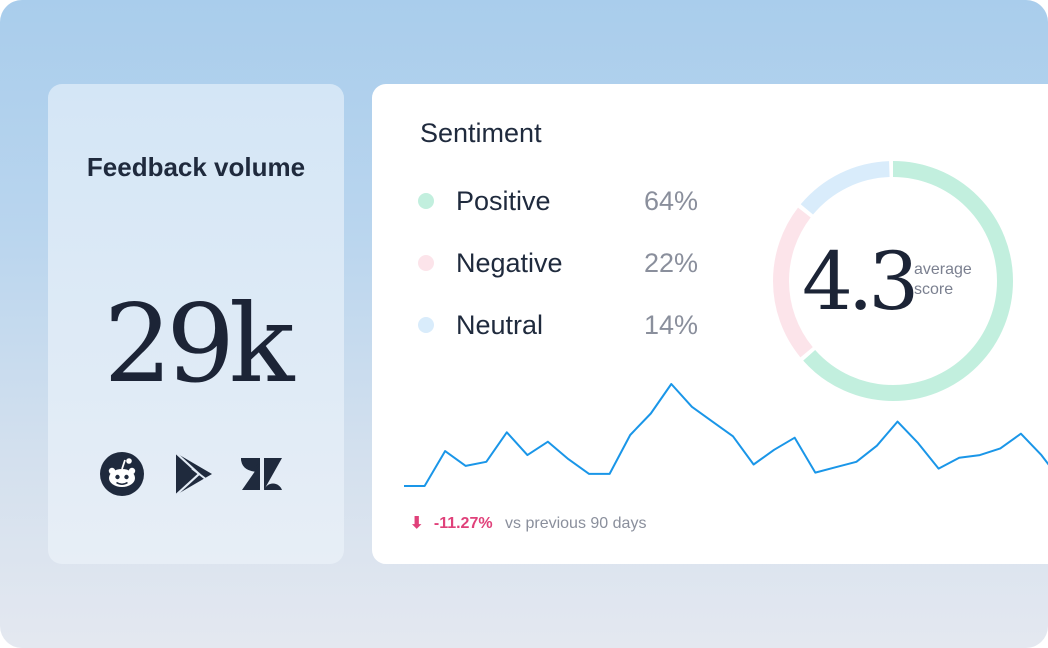 This screenshot has width=1048, height=648. Describe the element at coordinates (568, 263) in the screenshot. I see `legend-negative: Negative 22%` at that location.